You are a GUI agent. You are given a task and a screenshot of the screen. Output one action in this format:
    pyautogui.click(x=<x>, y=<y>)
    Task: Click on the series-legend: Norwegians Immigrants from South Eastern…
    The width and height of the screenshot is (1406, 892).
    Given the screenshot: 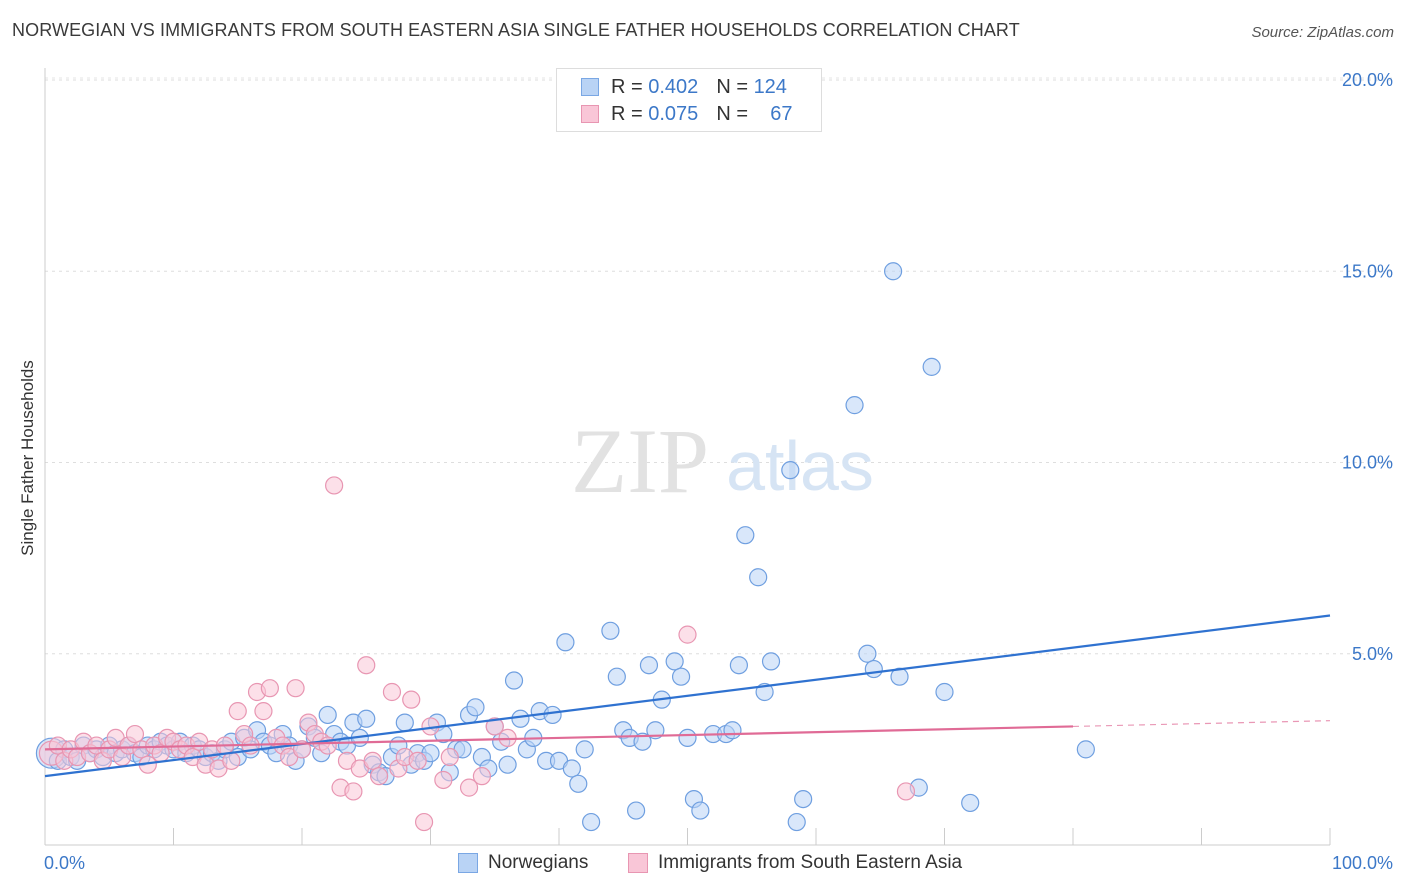 What is the action you would take?
    pyautogui.click(x=703, y=865)
    